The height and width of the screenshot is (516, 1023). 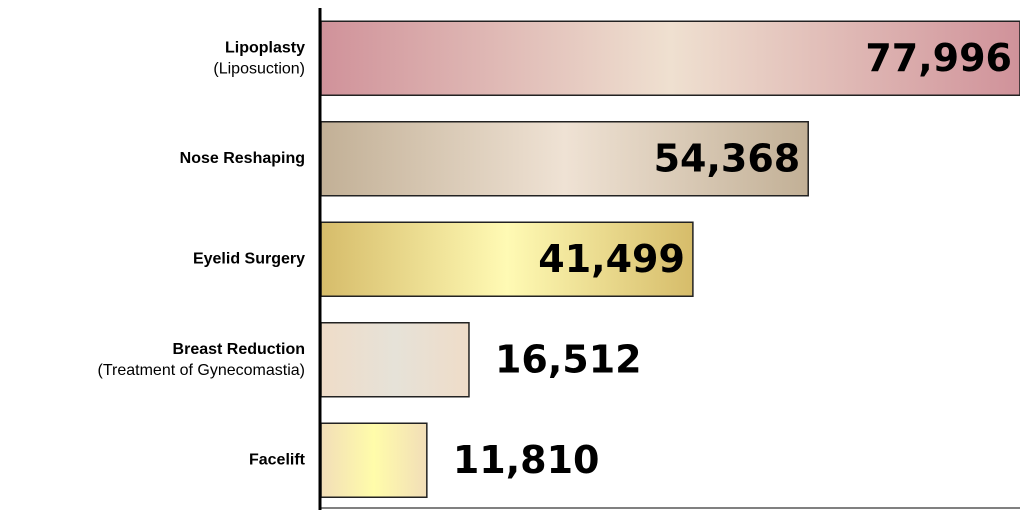 What do you see at coordinates (201, 370) in the screenshot?
I see `category-note: (Treatment of Gynecomastia)` at bounding box center [201, 370].